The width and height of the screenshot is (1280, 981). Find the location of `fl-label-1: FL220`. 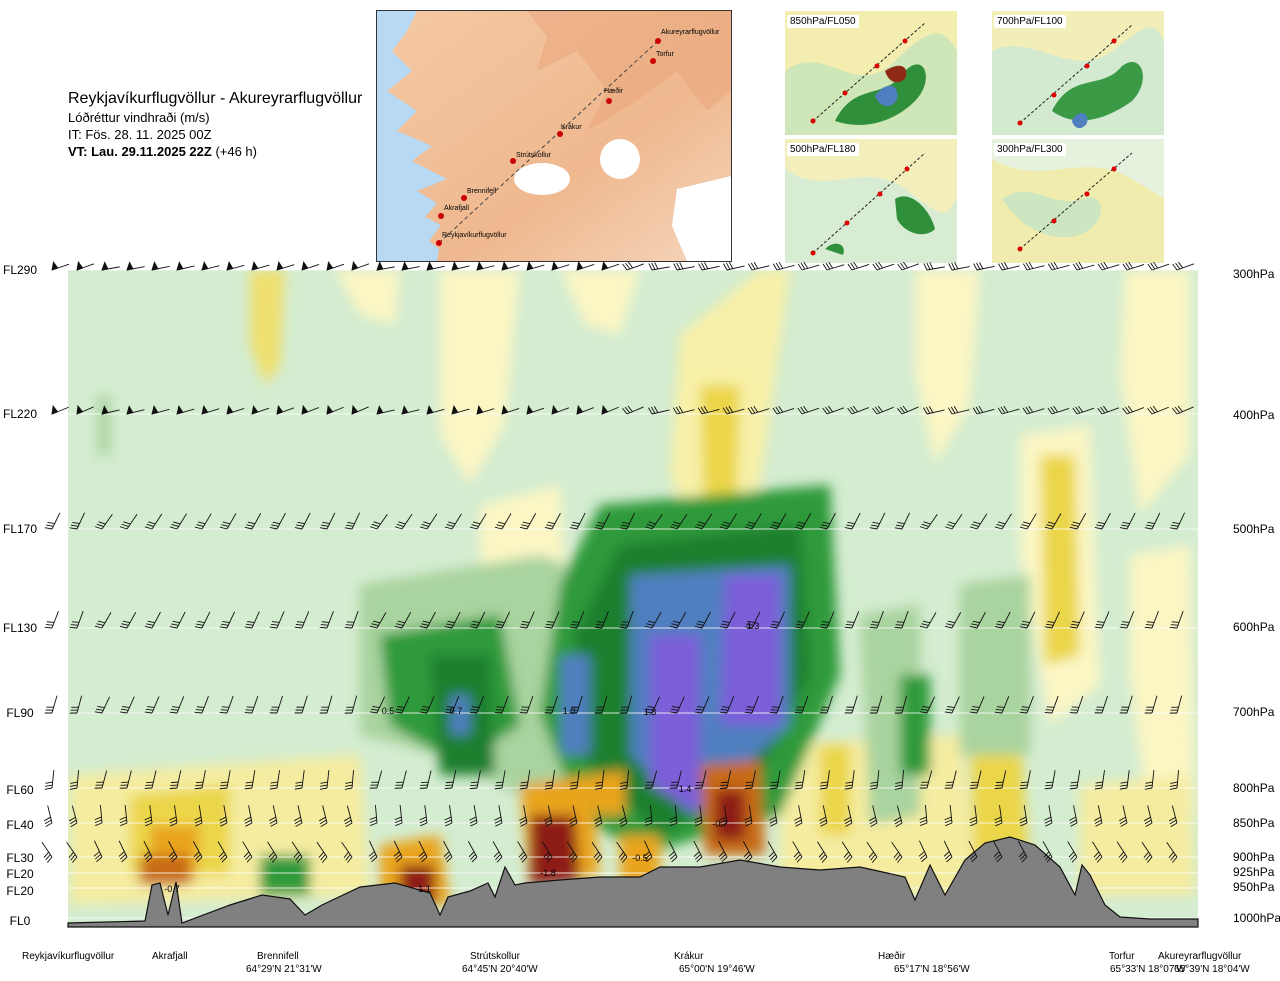

fl-label-1: FL220 is located at coordinates (20, 414).